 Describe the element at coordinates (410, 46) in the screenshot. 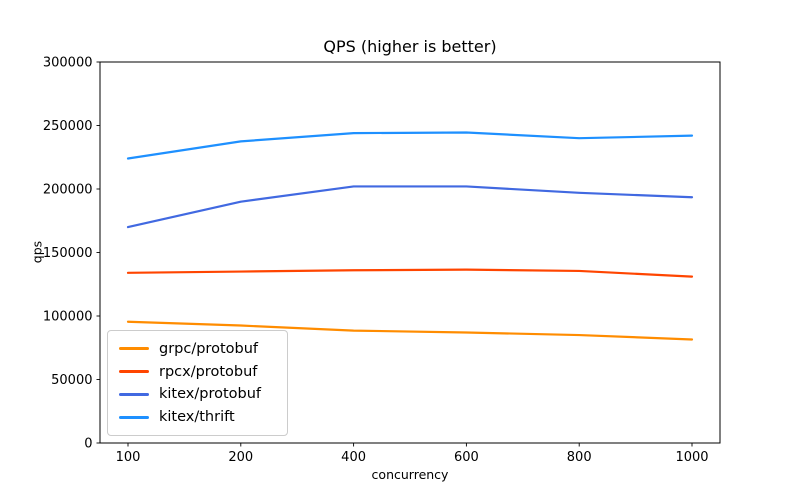

I see `chart-title: QPS (higher is better)` at that location.